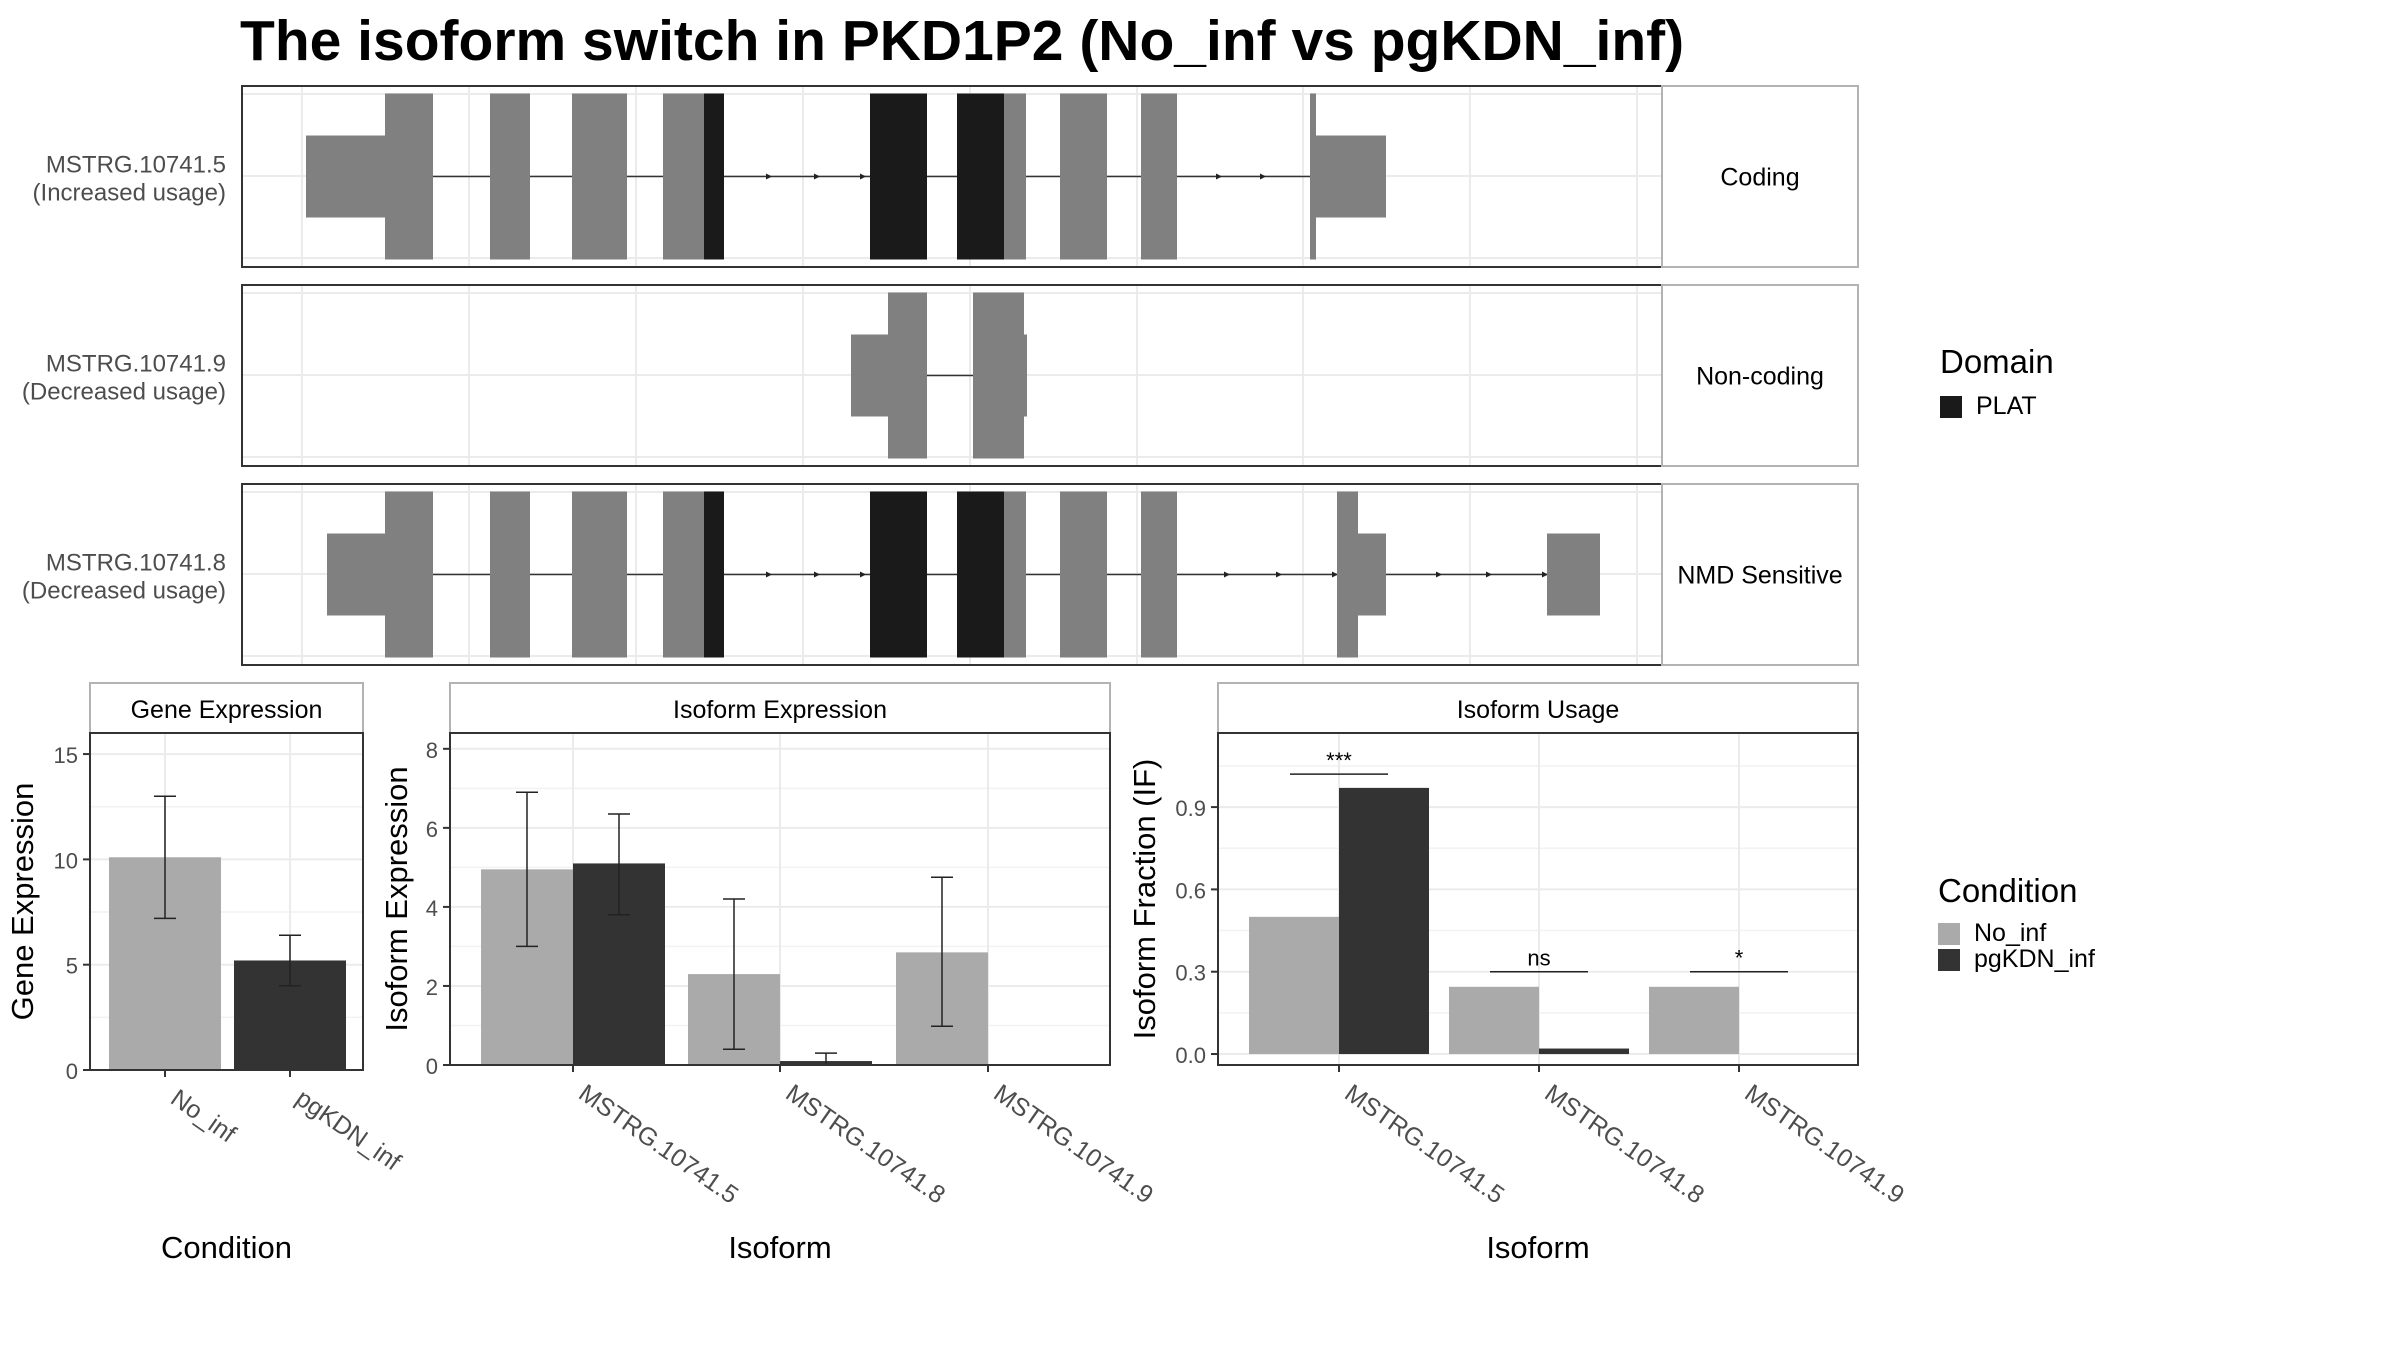 Image resolution: width=2400 pixels, height=1350 pixels. What do you see at coordinates (1694, 1020) in the screenshot?
I see `bar-No_inf-MSTRG.10741.9` at bounding box center [1694, 1020].